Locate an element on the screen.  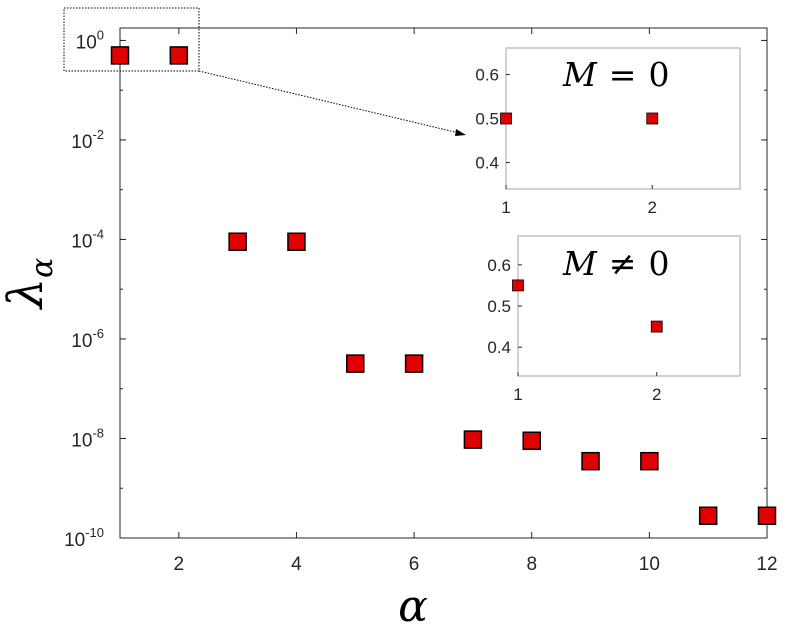
inset-m-zero: 0.4 0.5 0.6 1 2 M = 0 is located at coordinates (608, 132).